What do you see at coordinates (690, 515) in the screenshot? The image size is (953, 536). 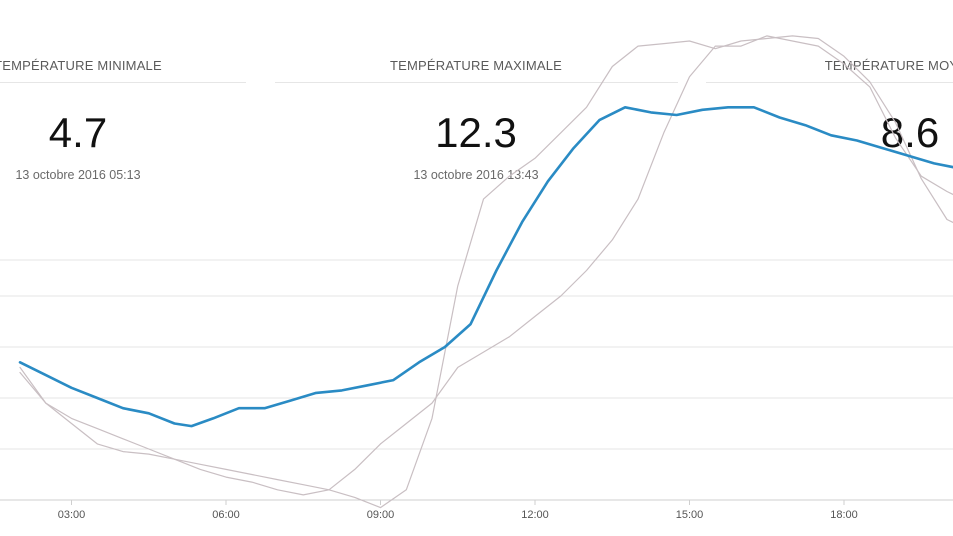 I see `x-tick-label-4: 15:00` at bounding box center [690, 515].